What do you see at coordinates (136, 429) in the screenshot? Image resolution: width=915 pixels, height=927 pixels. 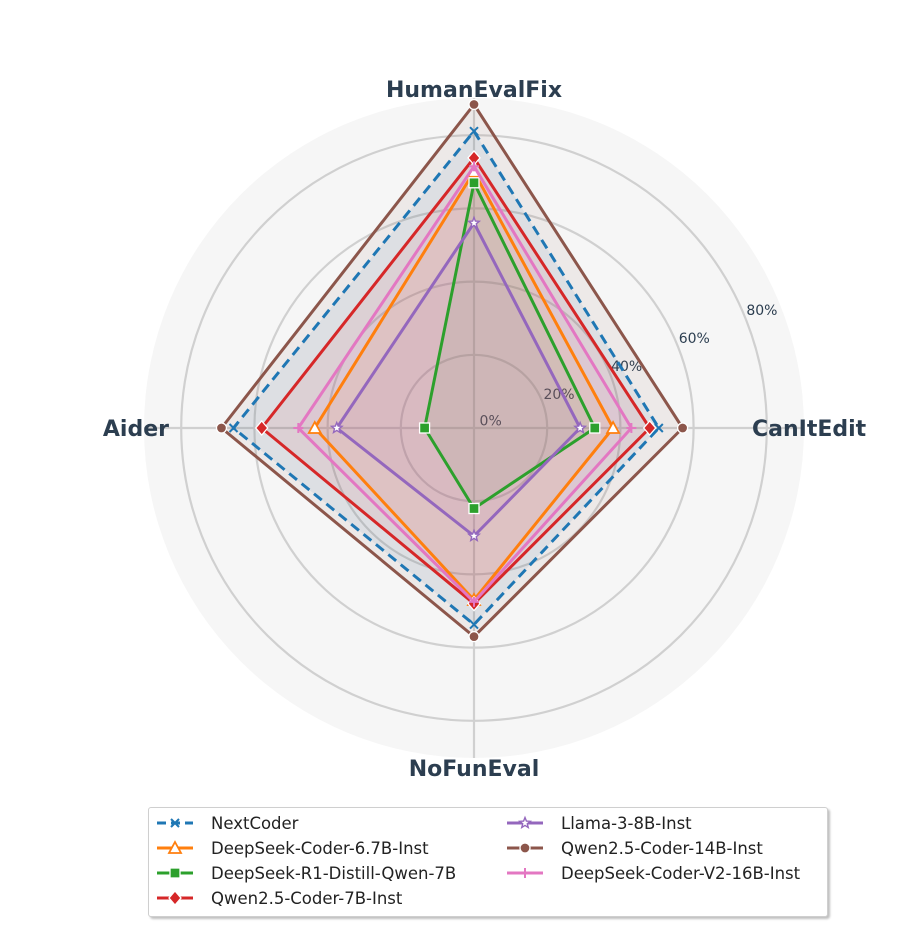 I see `axis-label-aider: Aider` at bounding box center [136, 429].